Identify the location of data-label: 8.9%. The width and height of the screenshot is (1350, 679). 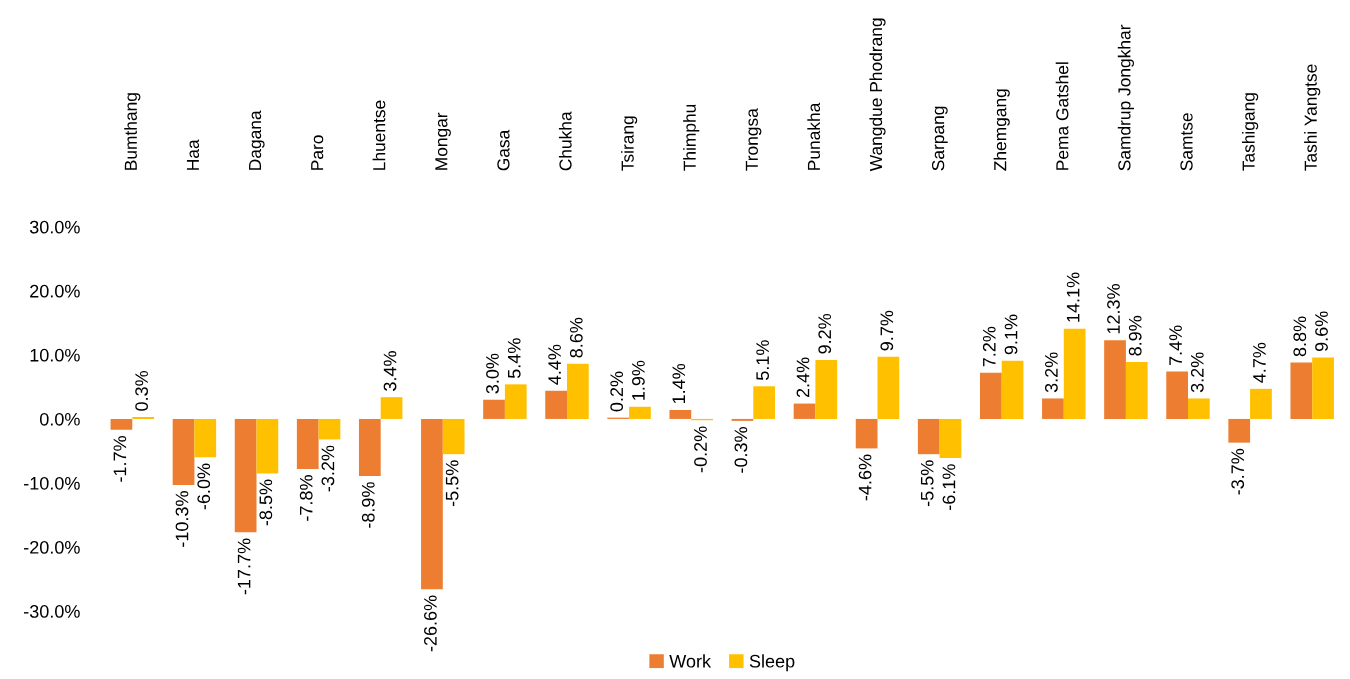
(1135, 335).